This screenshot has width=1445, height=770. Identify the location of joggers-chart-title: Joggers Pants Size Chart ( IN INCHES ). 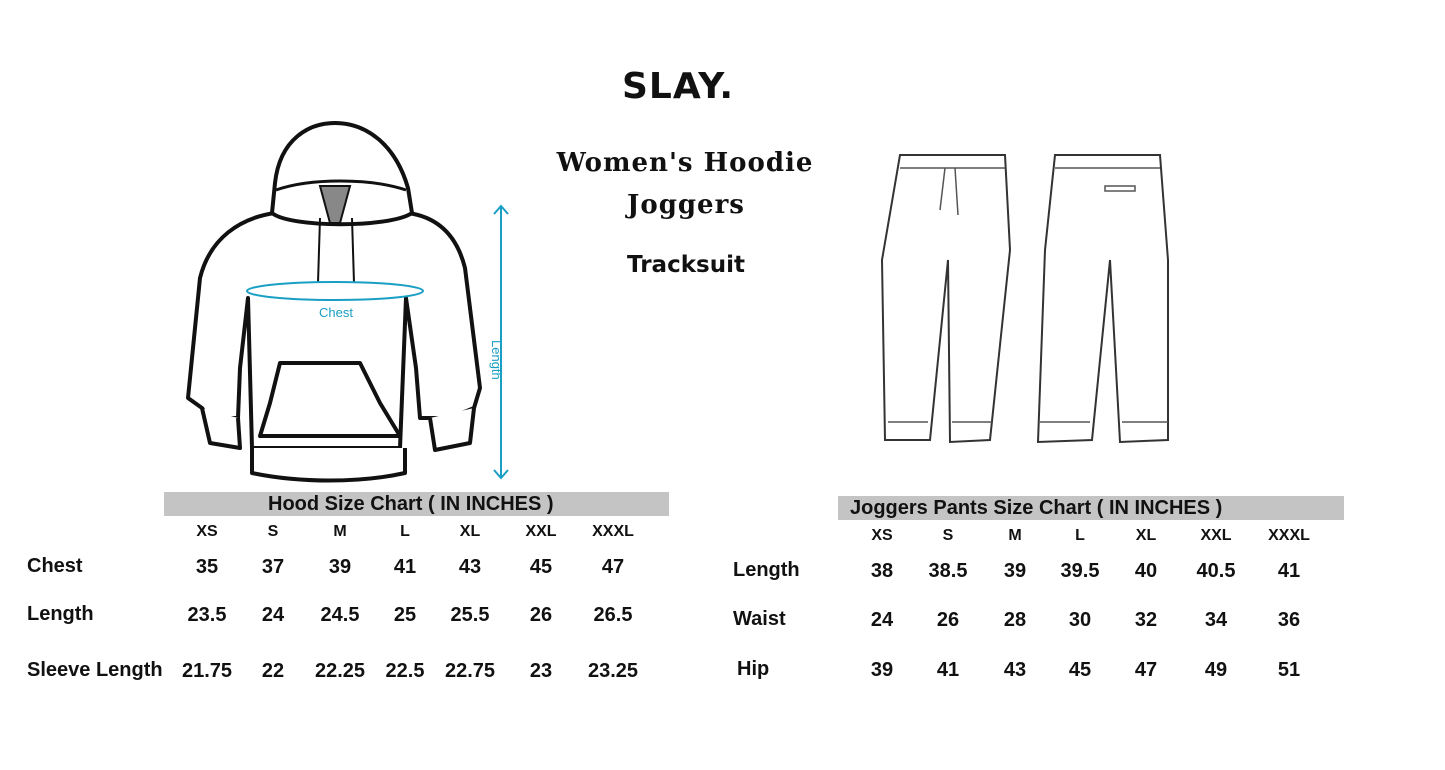
(1036, 508).